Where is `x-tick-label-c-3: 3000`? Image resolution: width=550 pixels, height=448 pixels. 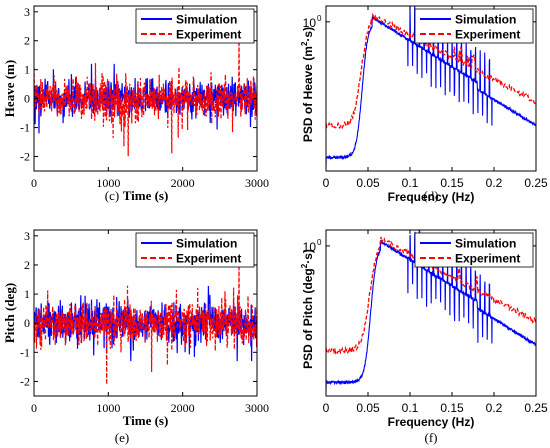 x-tick-label-c-3: 3000 is located at coordinates (257, 183).